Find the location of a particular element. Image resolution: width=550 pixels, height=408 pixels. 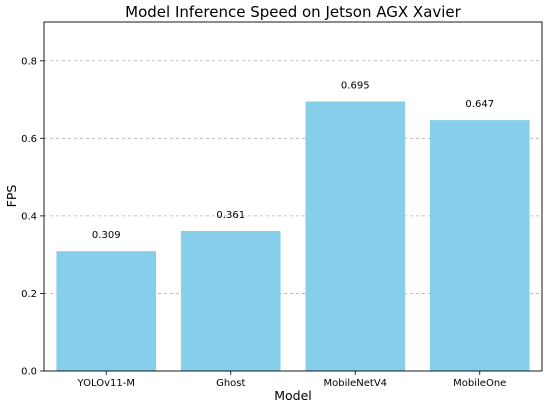

y-axis-ticks: 0.0 0.2 0.4 0.6 0.8 is located at coordinates (32, 217).